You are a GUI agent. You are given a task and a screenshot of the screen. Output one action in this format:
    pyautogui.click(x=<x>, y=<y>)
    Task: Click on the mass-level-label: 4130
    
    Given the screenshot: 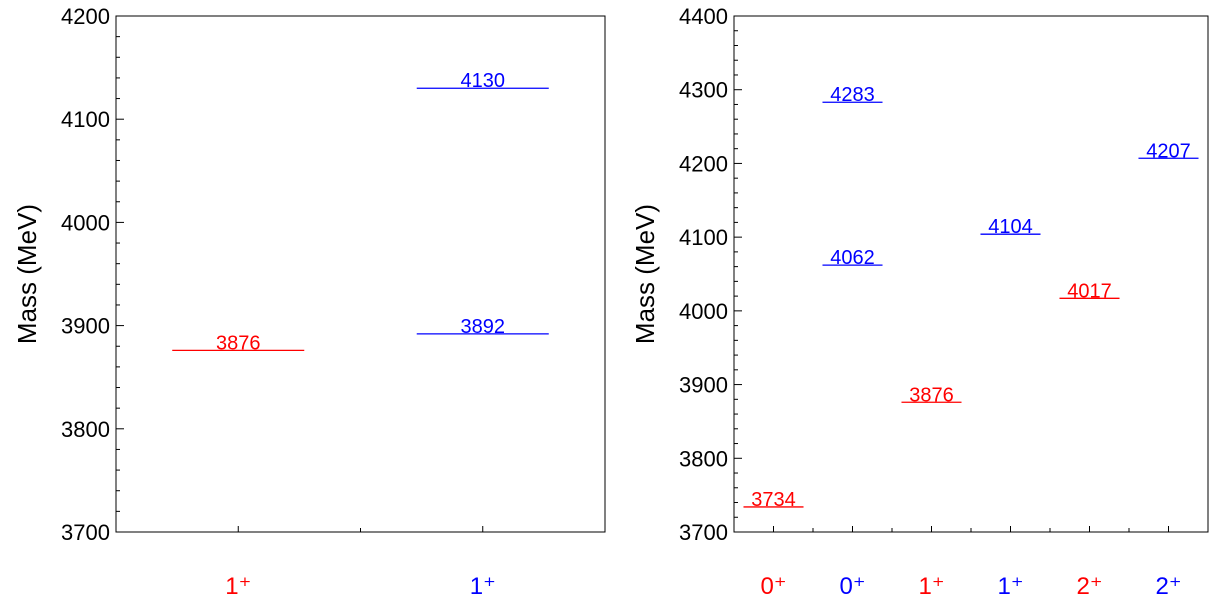 What is the action you would take?
    pyautogui.click(x=483, y=81)
    